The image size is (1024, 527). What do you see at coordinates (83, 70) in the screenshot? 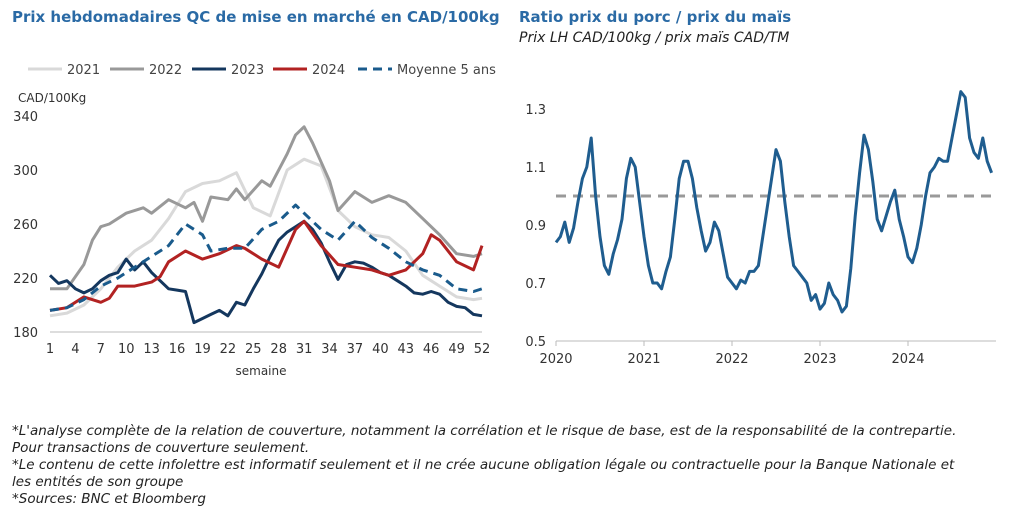
I see `legend-label: 2021` at bounding box center [83, 70].